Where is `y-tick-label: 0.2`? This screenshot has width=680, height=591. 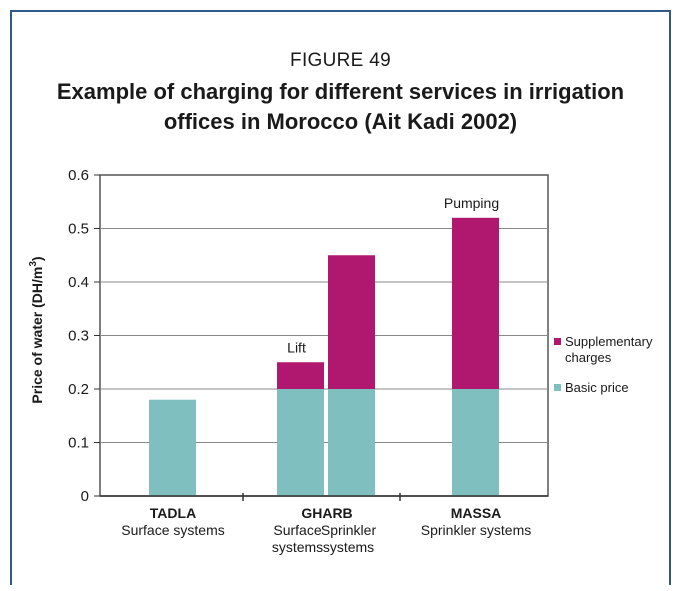
y-tick-label: 0.2 is located at coordinates (78, 389).